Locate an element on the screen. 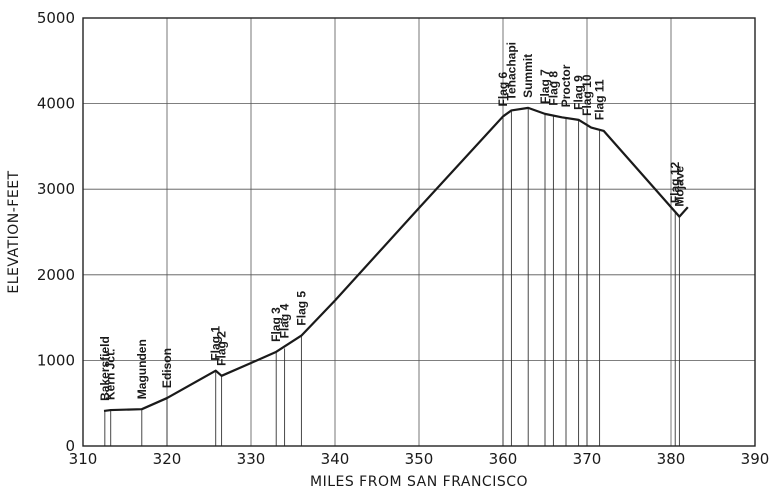  x-tick-label: 380 is located at coordinates (671, 459).